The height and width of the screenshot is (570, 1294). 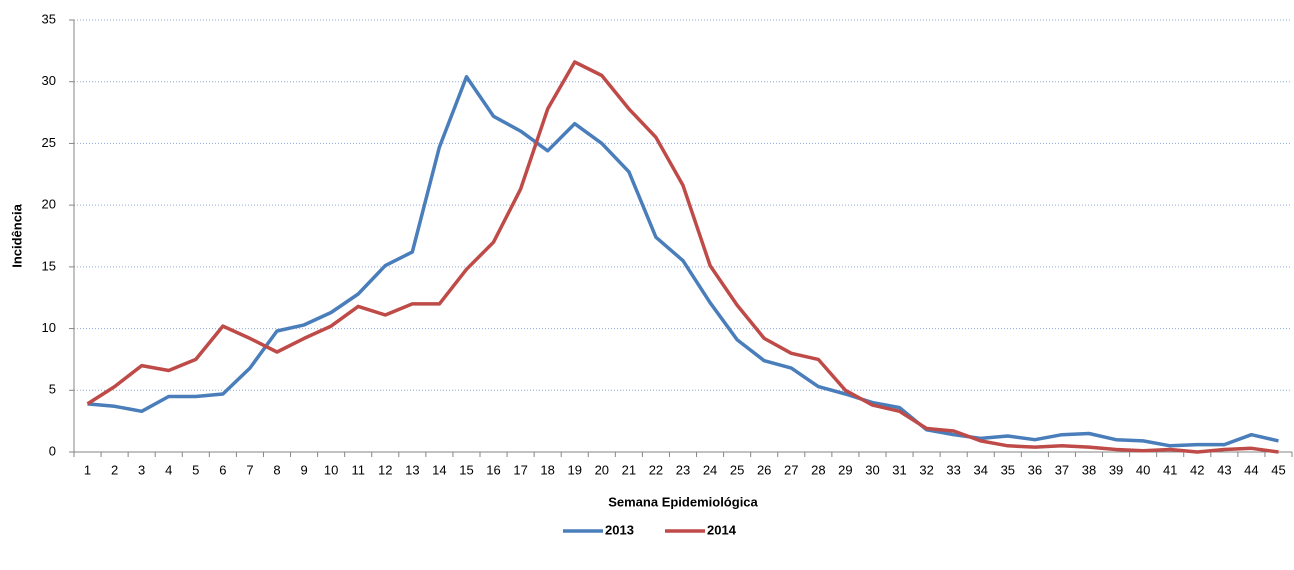 What do you see at coordinates (619, 529) in the screenshot?
I see `legend-label: 2013` at bounding box center [619, 529].